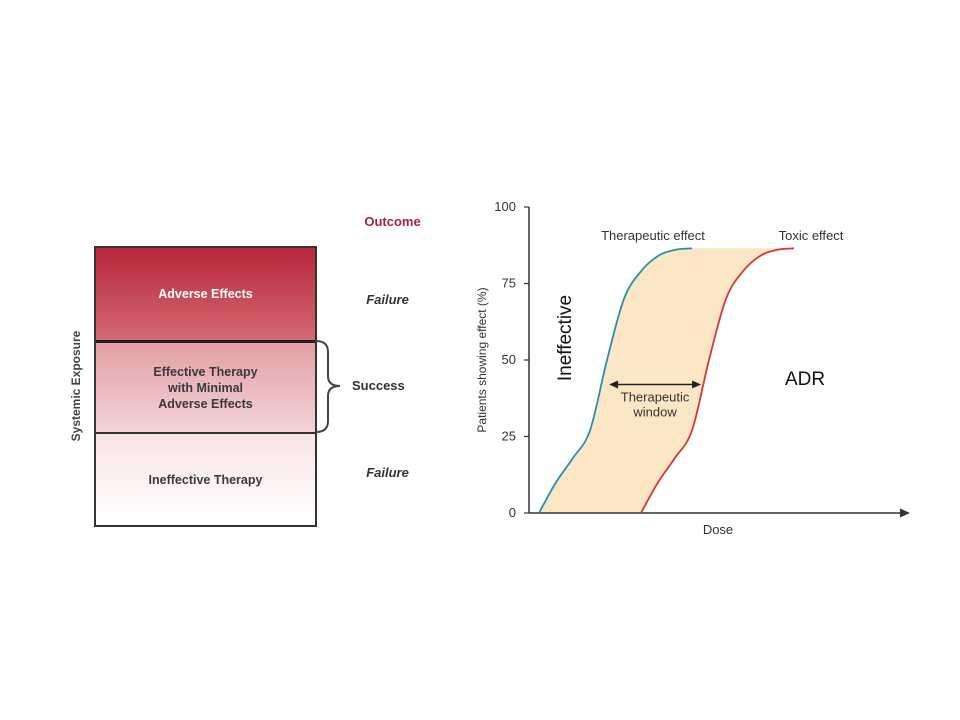  I want to click on therapeutic-region, so click(666, 380).